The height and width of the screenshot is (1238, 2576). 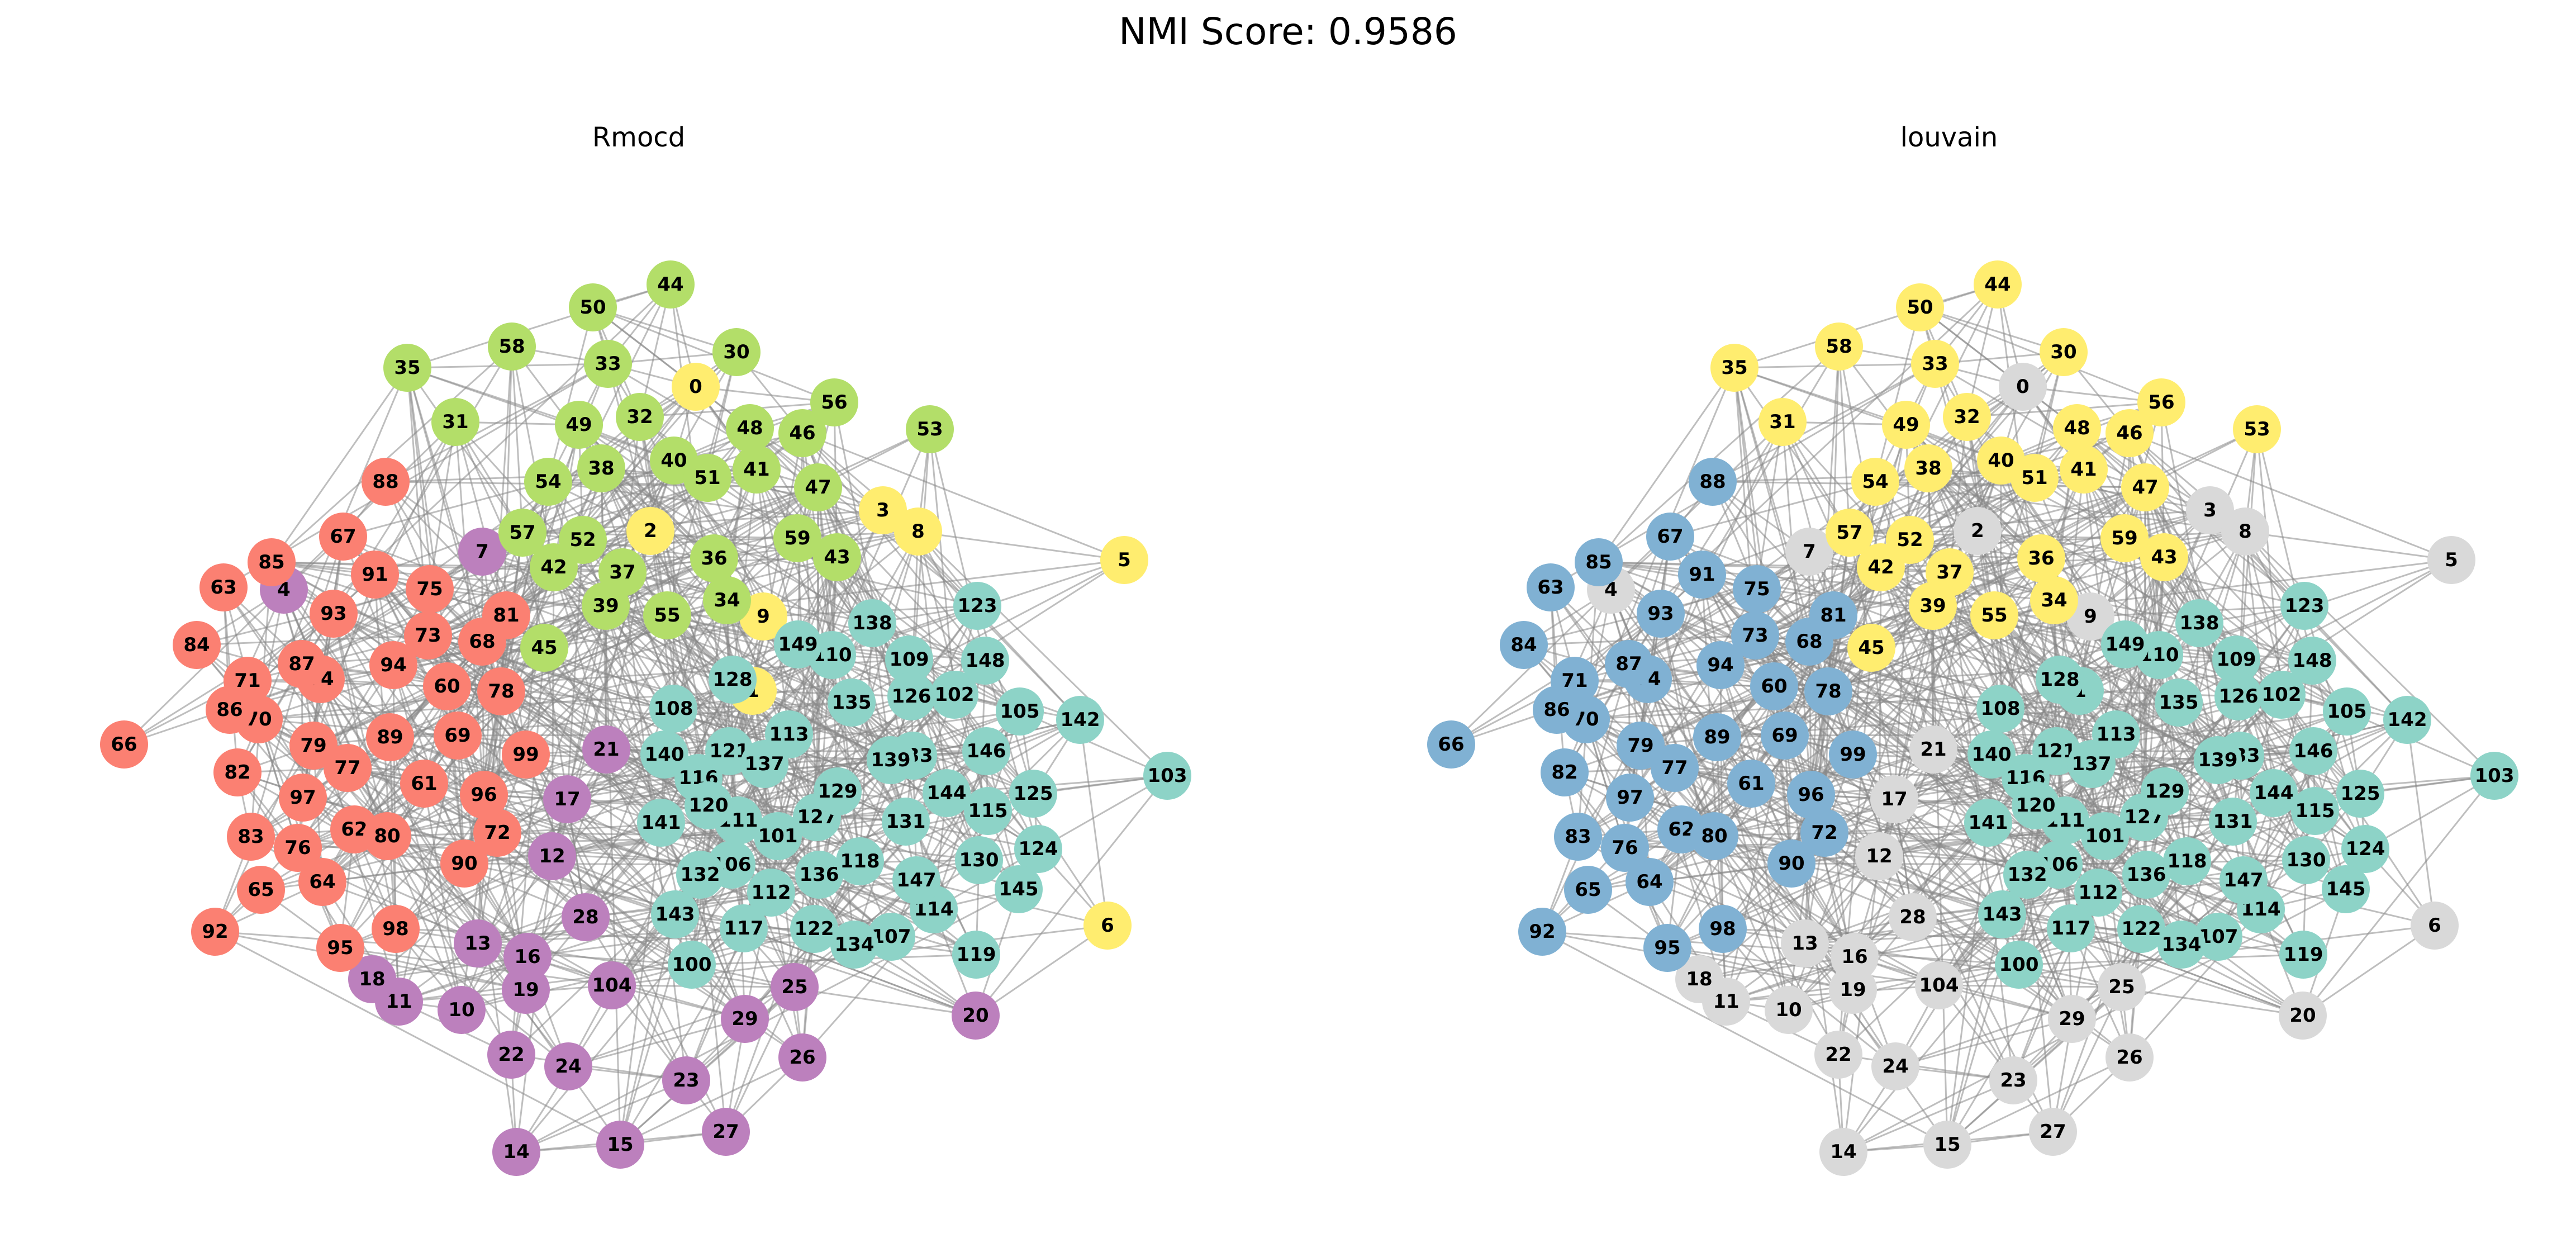 What do you see at coordinates (484, 795) in the screenshot?
I see `node-rmocd-96: 96` at bounding box center [484, 795].